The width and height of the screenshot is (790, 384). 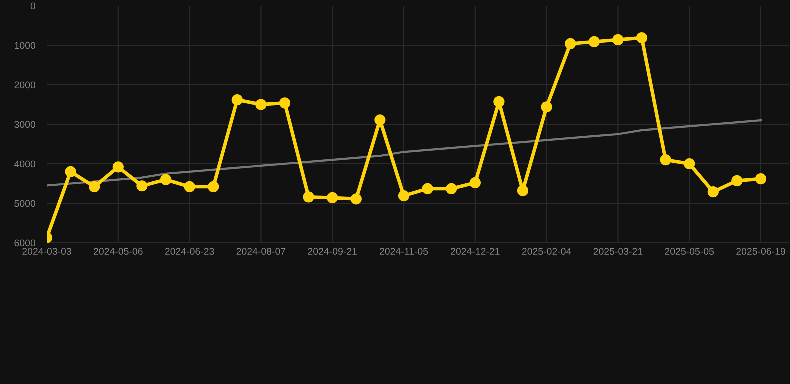 What do you see at coordinates (618, 251) in the screenshot?
I see `x-tick-label: 2025-03-21` at bounding box center [618, 251].